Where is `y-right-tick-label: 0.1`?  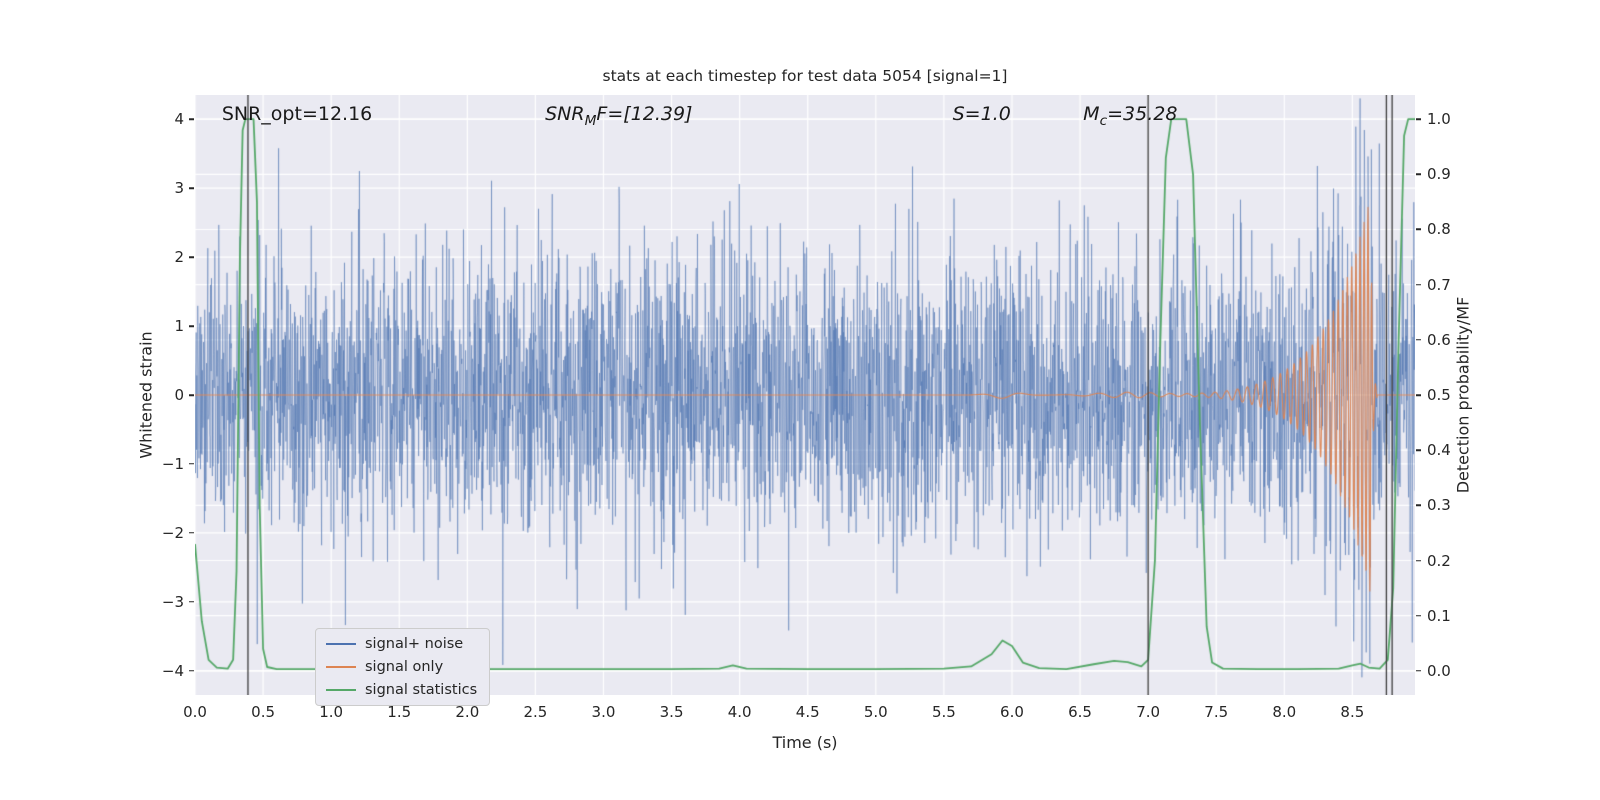
y-right-tick-label: 0.1 is located at coordinates (1439, 615).